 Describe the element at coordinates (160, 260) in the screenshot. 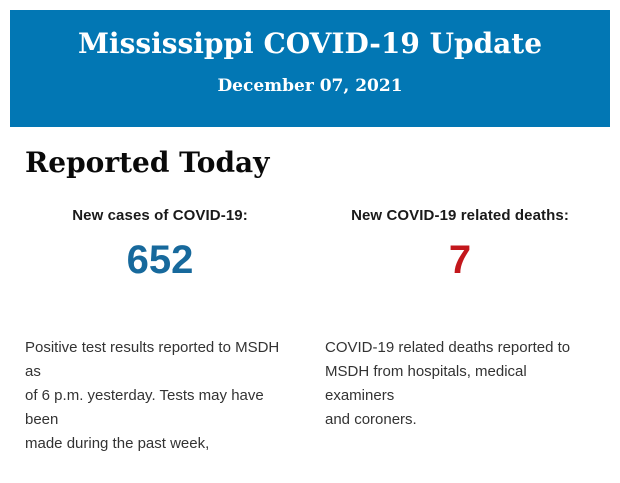

I see `new-cases-value: 652` at that location.